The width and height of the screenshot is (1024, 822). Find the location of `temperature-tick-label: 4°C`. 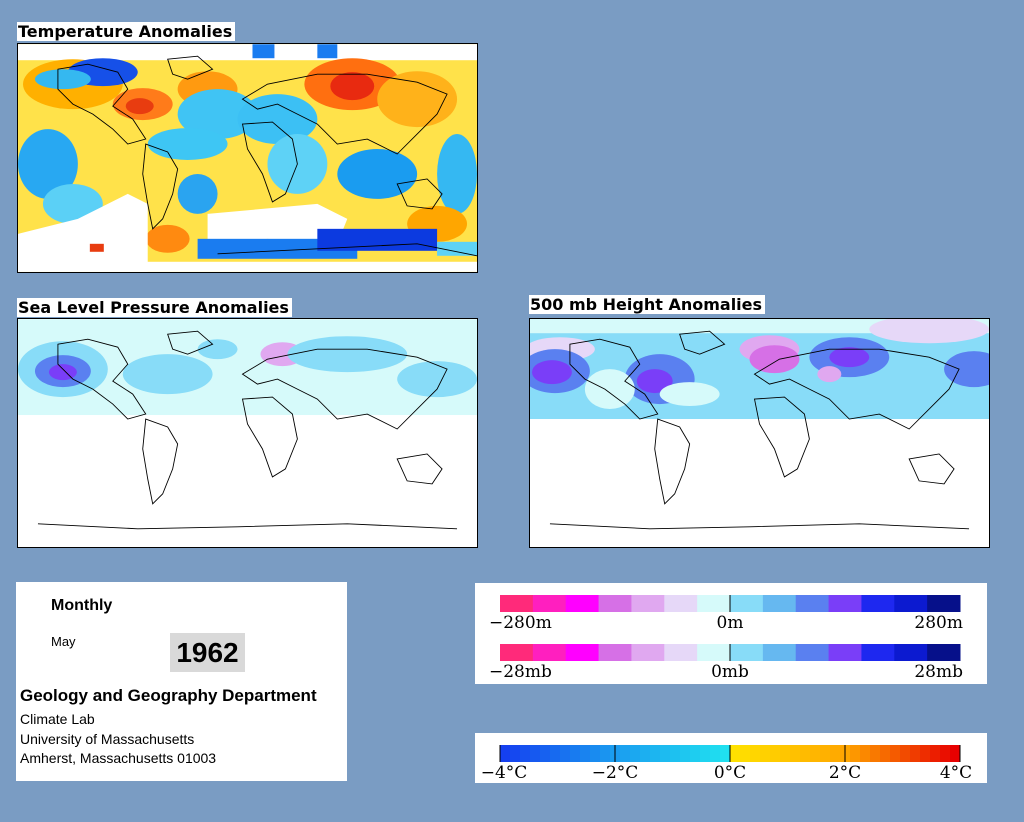

temperature-tick-label: 4°C is located at coordinates (956, 773).